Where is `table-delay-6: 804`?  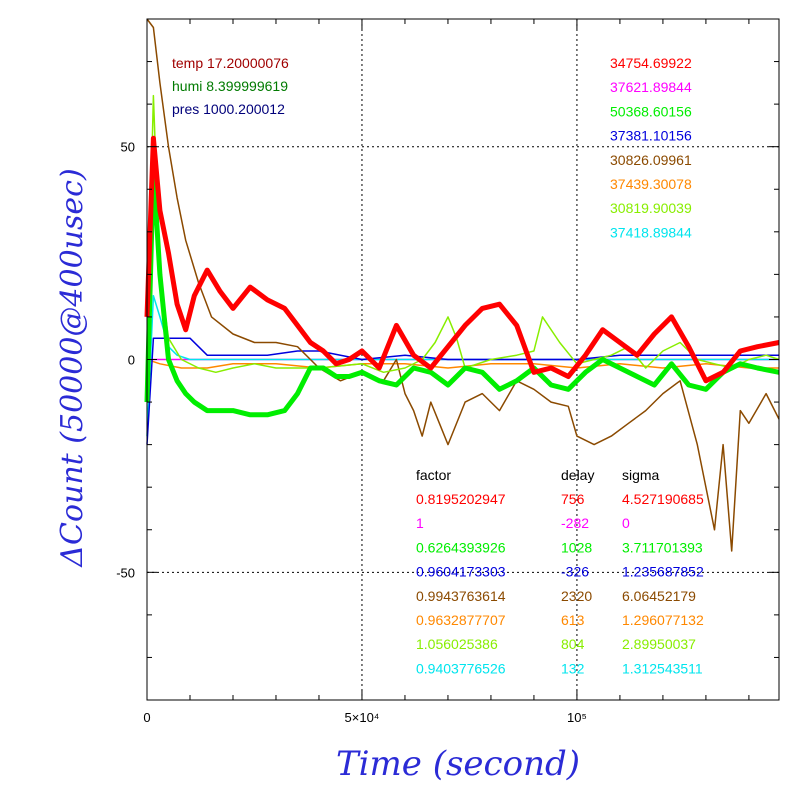 table-delay-6: 804 is located at coordinates (573, 644).